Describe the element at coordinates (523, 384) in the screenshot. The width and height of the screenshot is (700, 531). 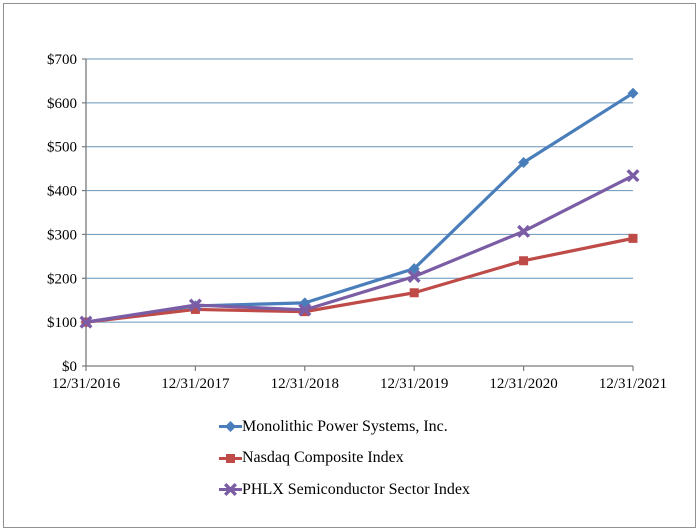
I see `x-tick-label: 12/31/2020` at that location.